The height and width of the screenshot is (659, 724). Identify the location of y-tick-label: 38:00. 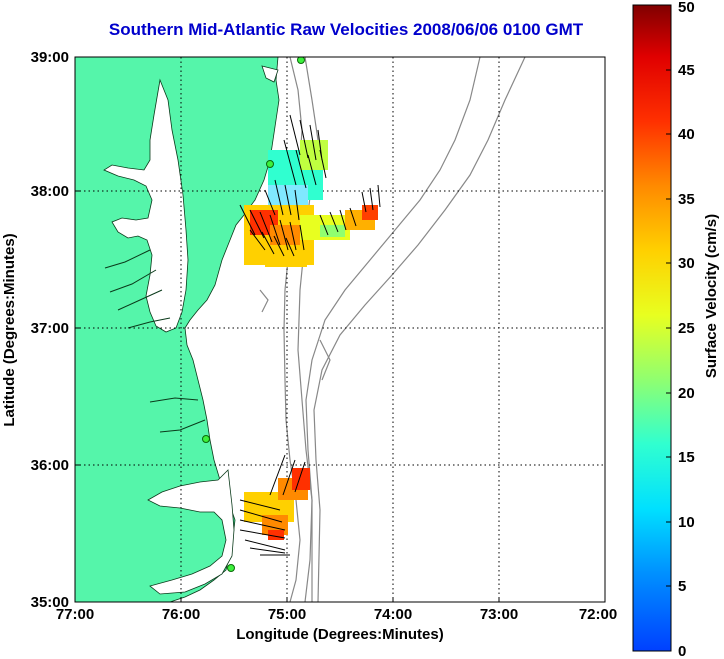
(50, 191).